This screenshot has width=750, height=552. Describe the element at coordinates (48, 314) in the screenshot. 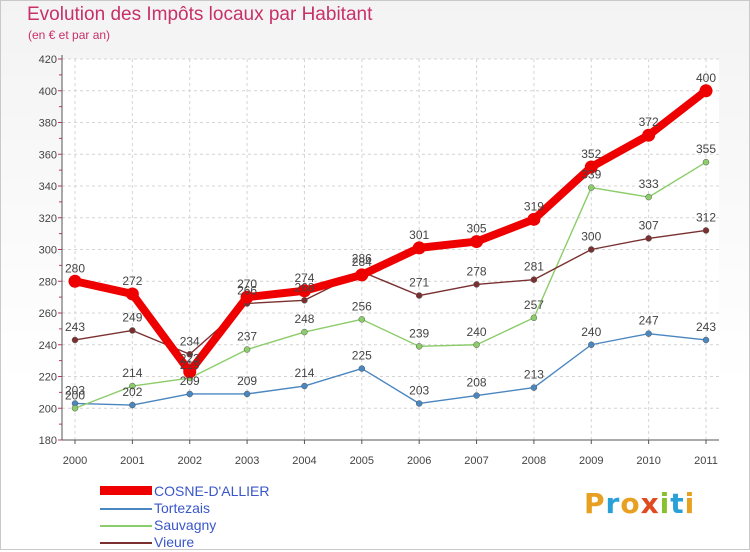

I see `y-tick-label: 260` at that location.